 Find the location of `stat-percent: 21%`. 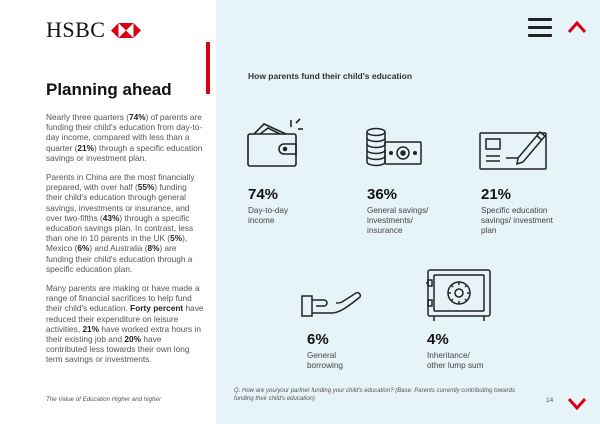

stat-percent: 21% is located at coordinates (496, 194).